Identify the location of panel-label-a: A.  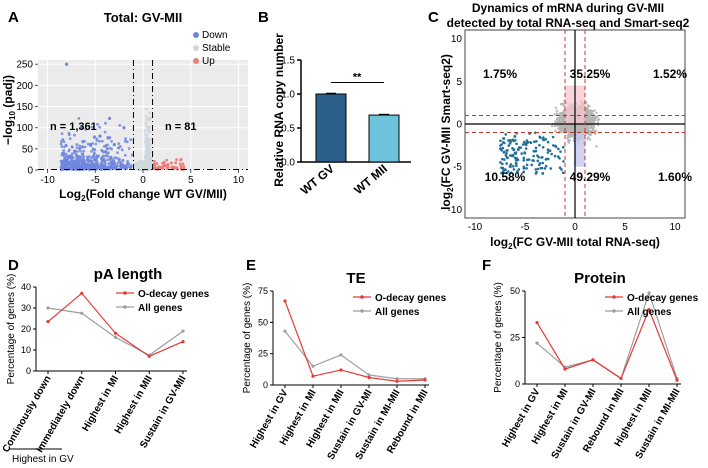
(13, 17).